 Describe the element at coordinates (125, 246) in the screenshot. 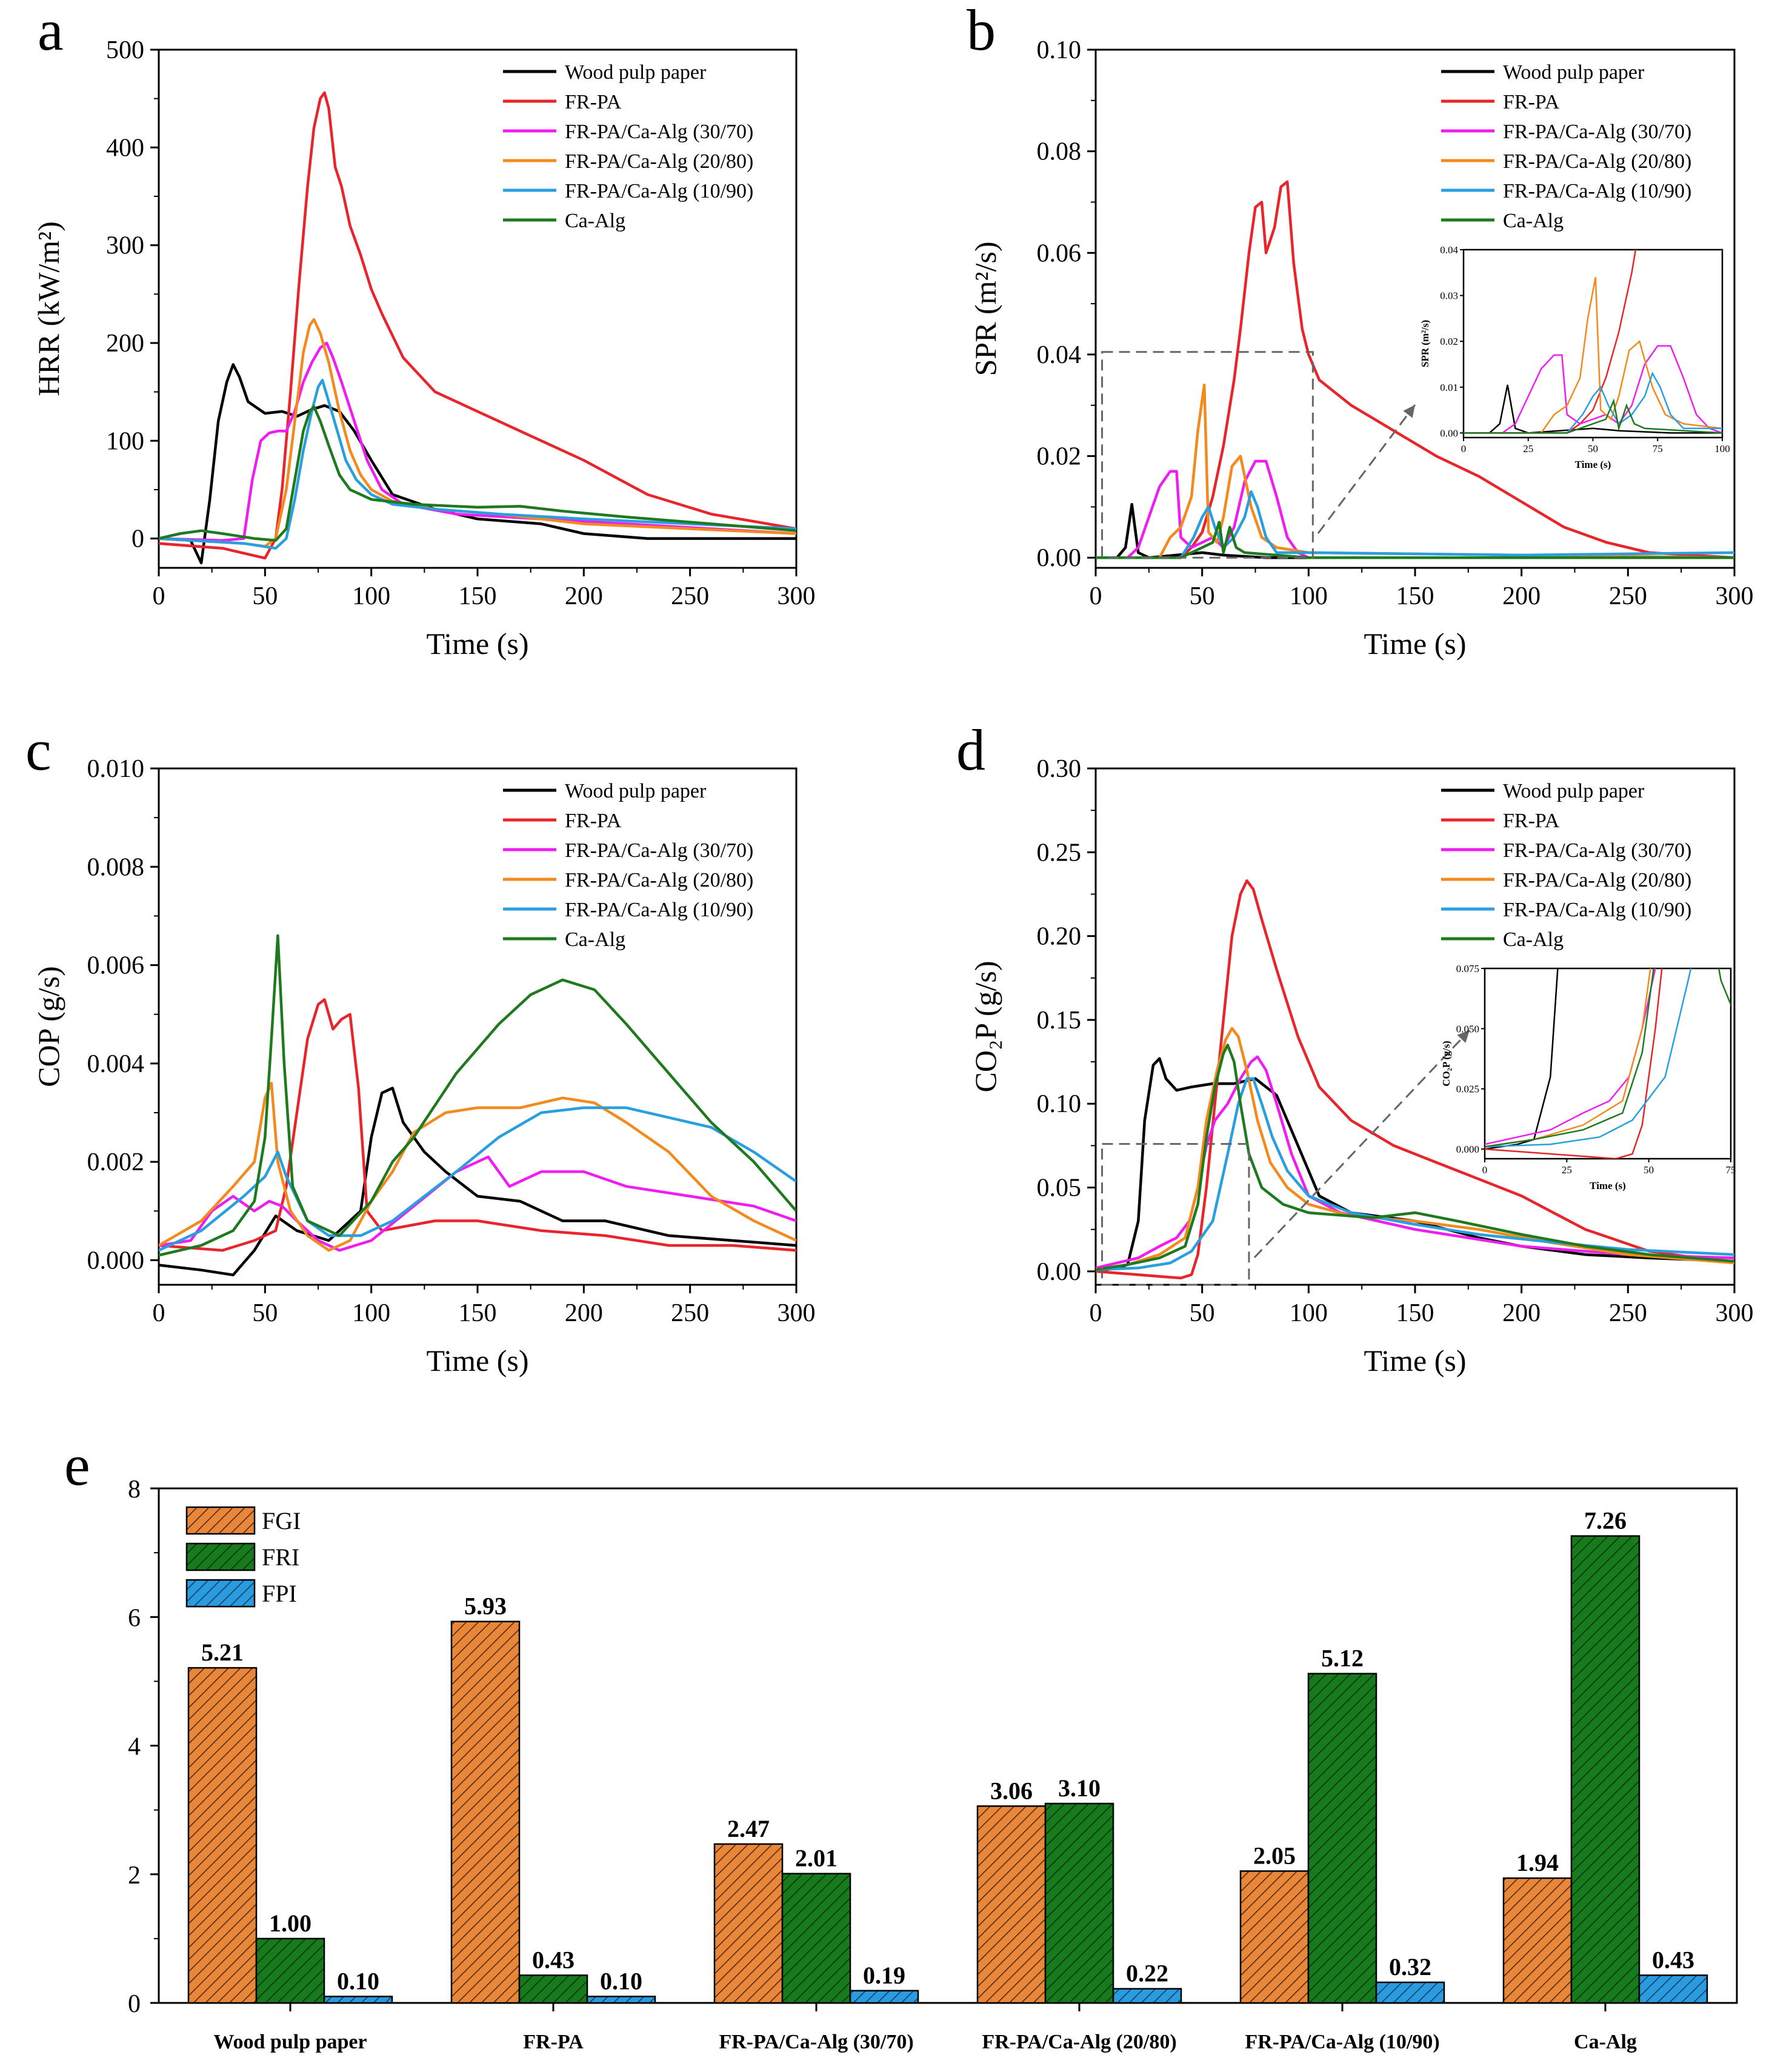

I see `y-tick-label: 300` at that location.